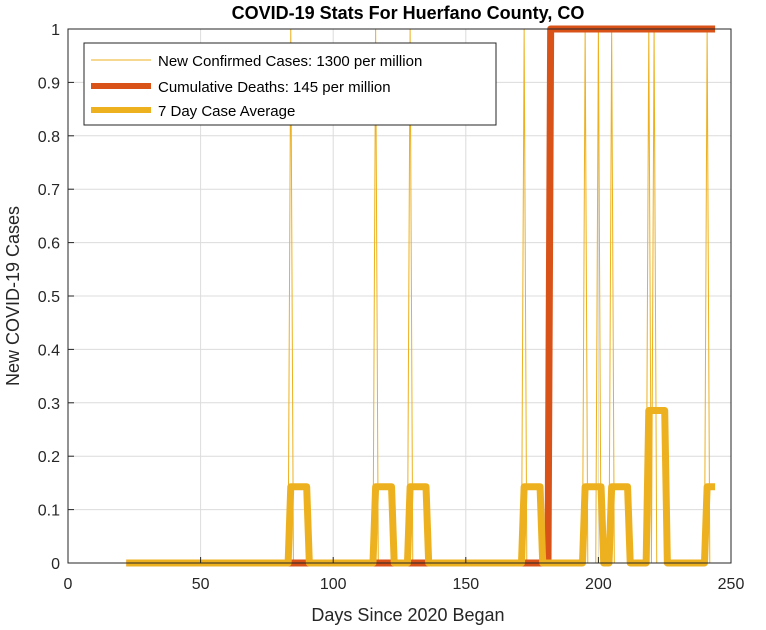 The height and width of the screenshot is (630, 766). Describe the element at coordinates (49, 190) in the screenshot. I see `y-tick-label: 0.7` at that location.